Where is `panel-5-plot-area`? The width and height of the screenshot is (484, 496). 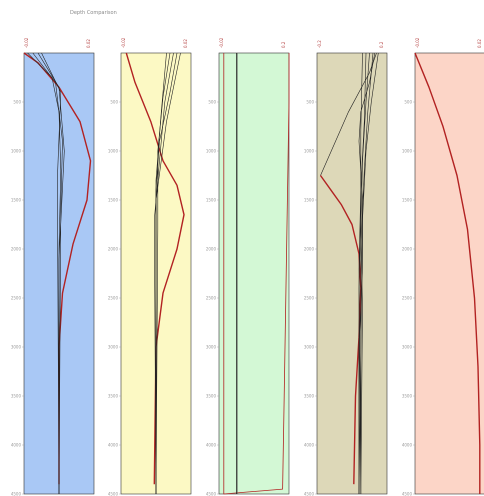 panel-5-plot-area is located at coordinates (449, 273).